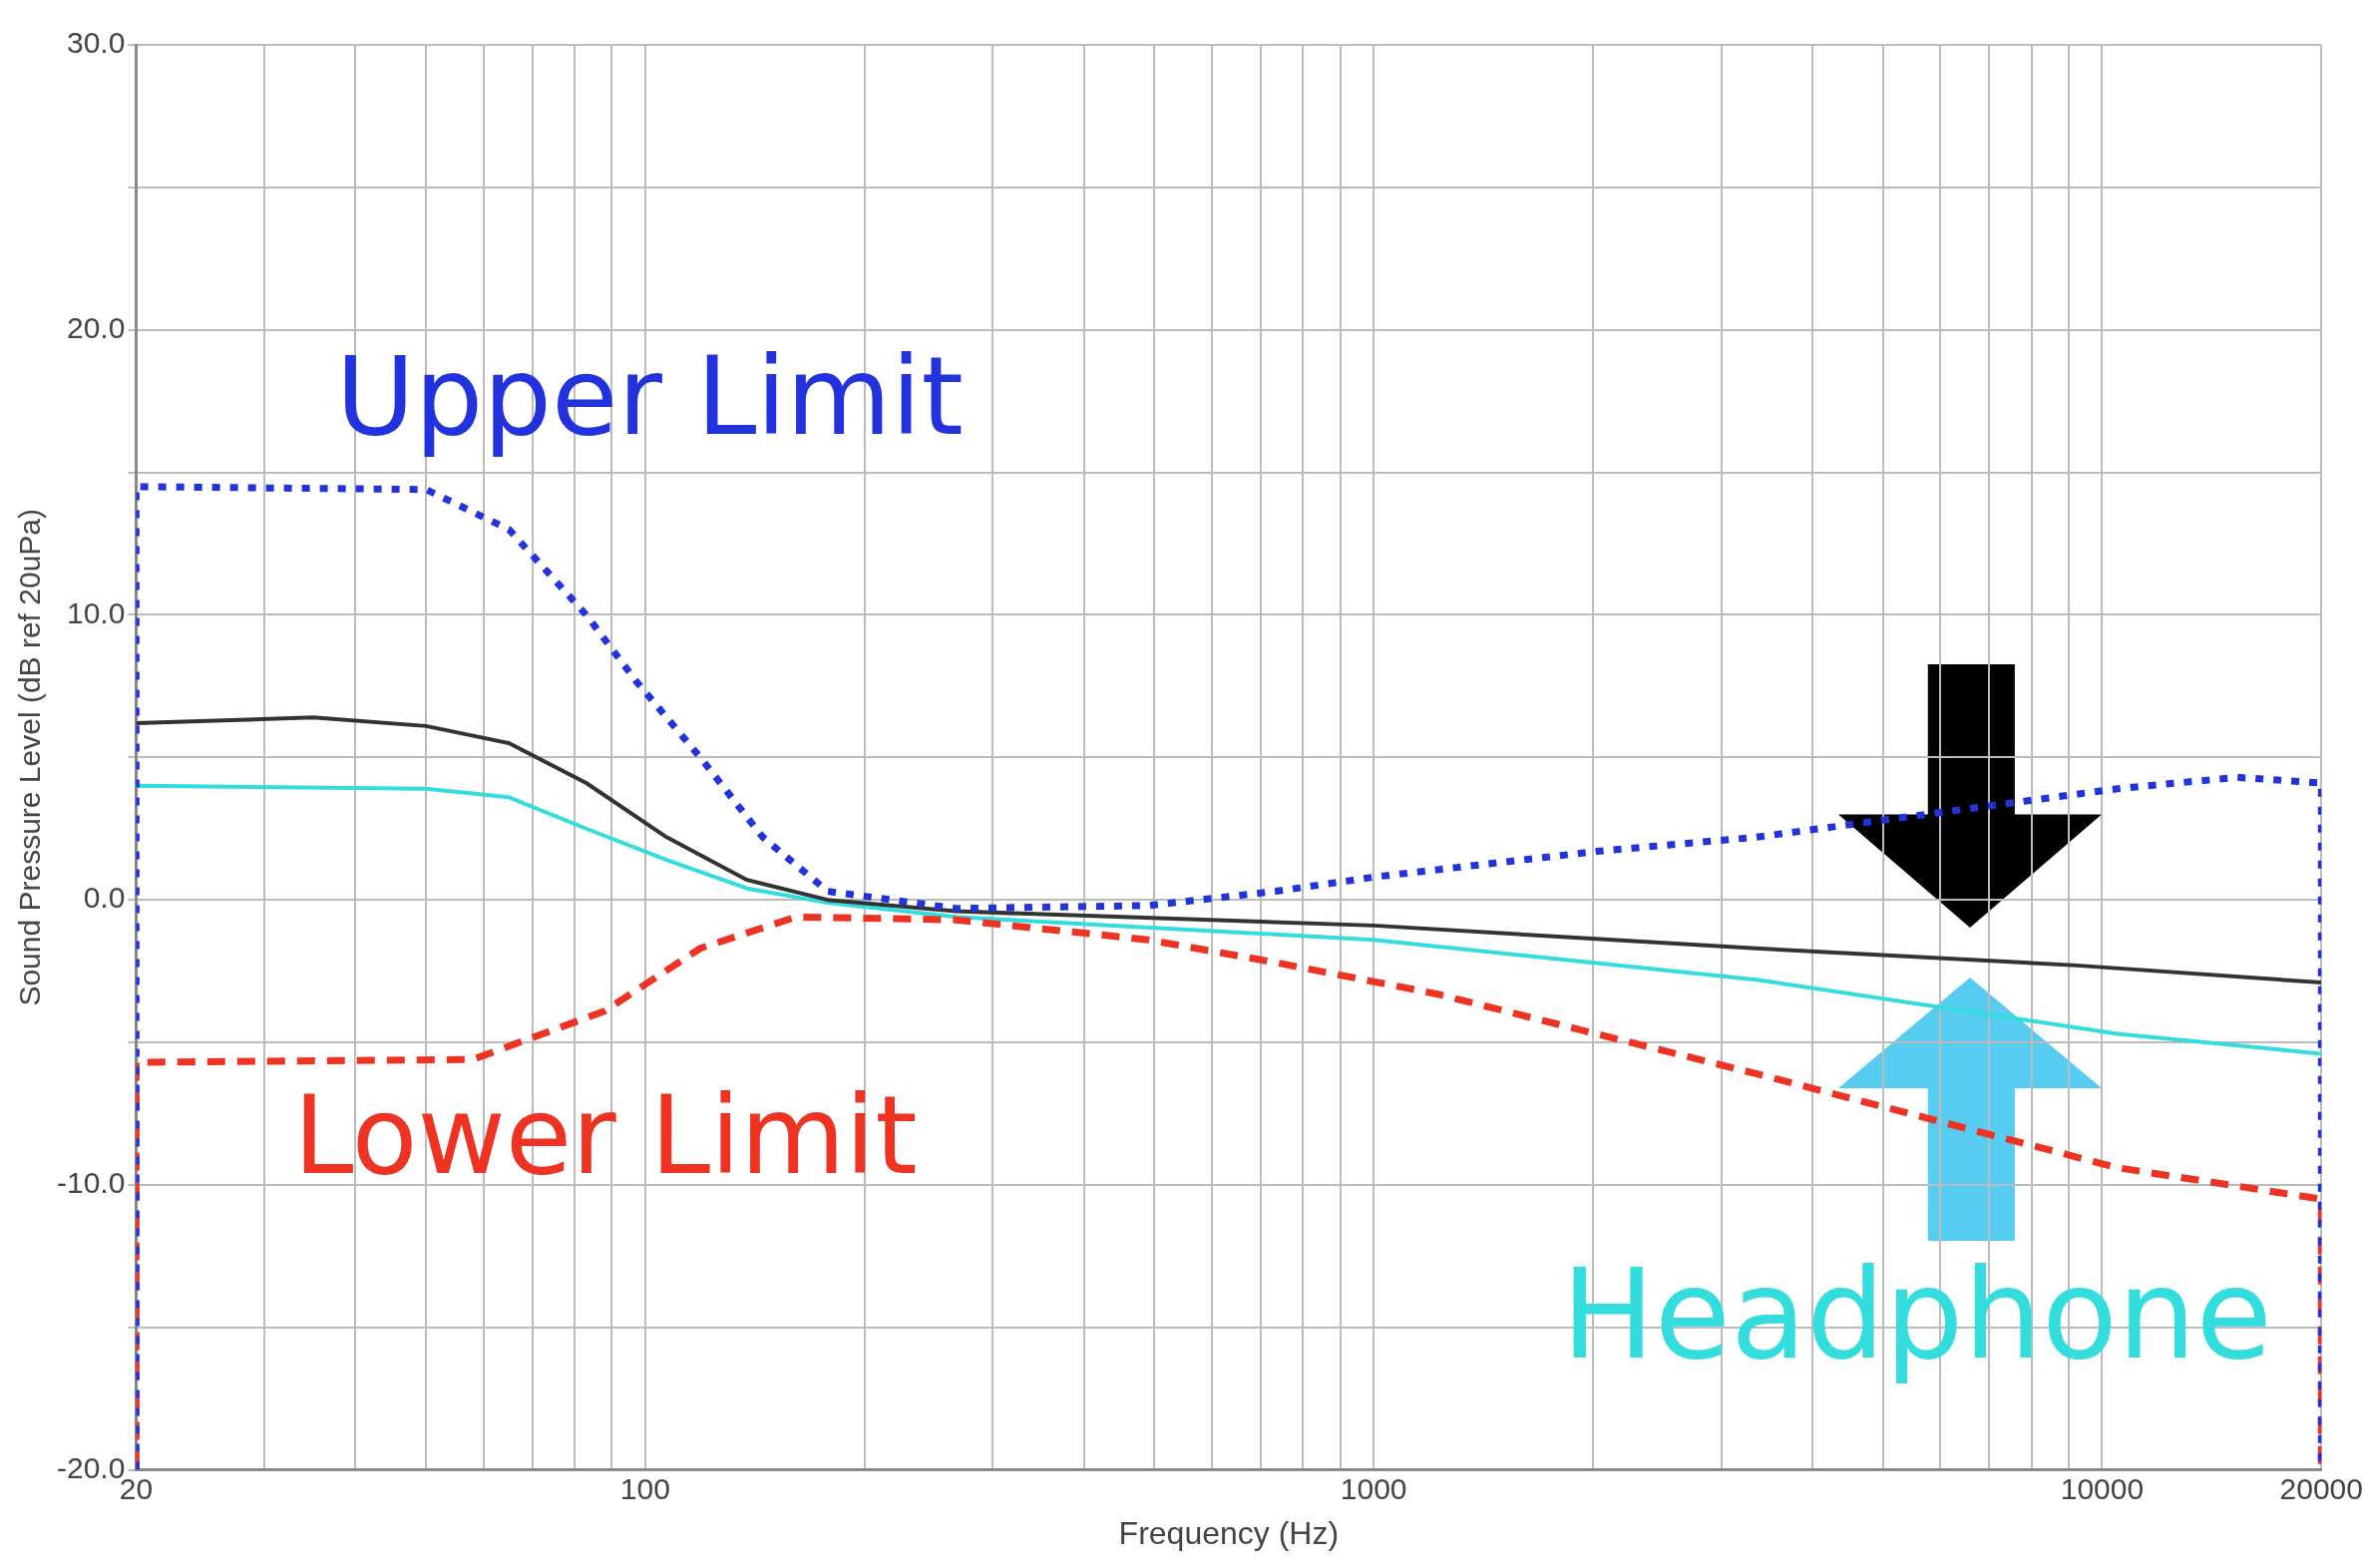 The image size is (2366, 1568). Describe the element at coordinates (1229, 1533) in the screenshot. I see `x-axis-title: Frequency (Hz)` at that location.